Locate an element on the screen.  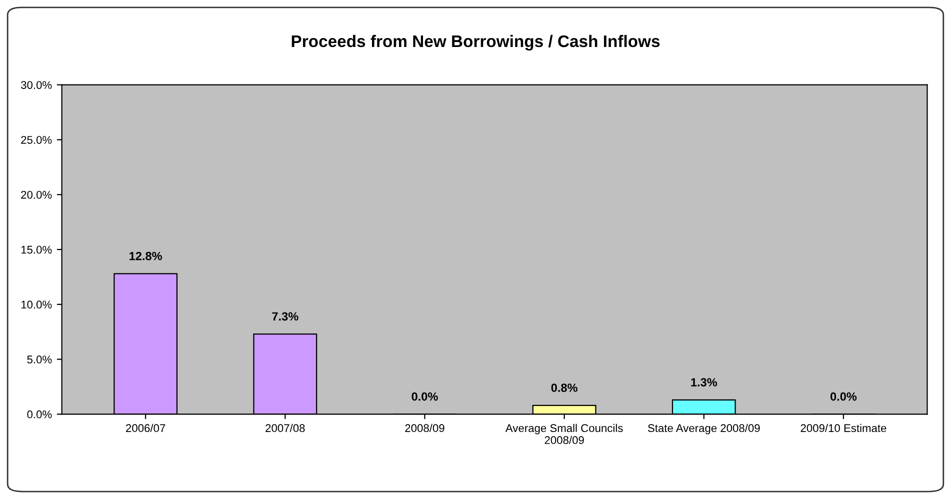
y-tick-label: 25.0% is located at coordinates (36, 140).